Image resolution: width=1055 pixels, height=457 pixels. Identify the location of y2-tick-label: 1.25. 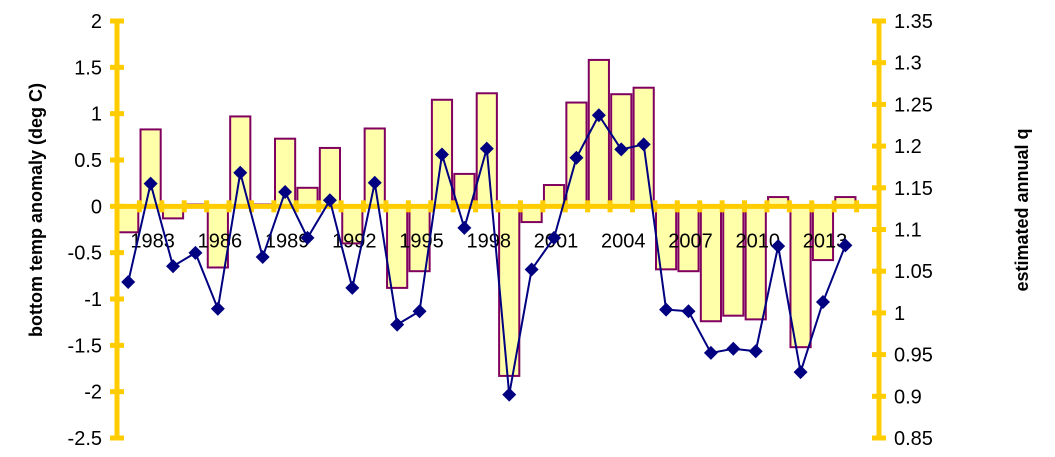
(913, 105).